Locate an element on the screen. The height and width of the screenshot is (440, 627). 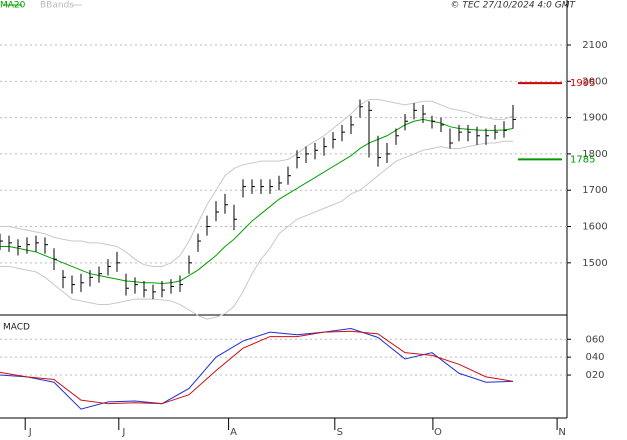
y-tick-label: 1800 is located at coordinates (594, 154).